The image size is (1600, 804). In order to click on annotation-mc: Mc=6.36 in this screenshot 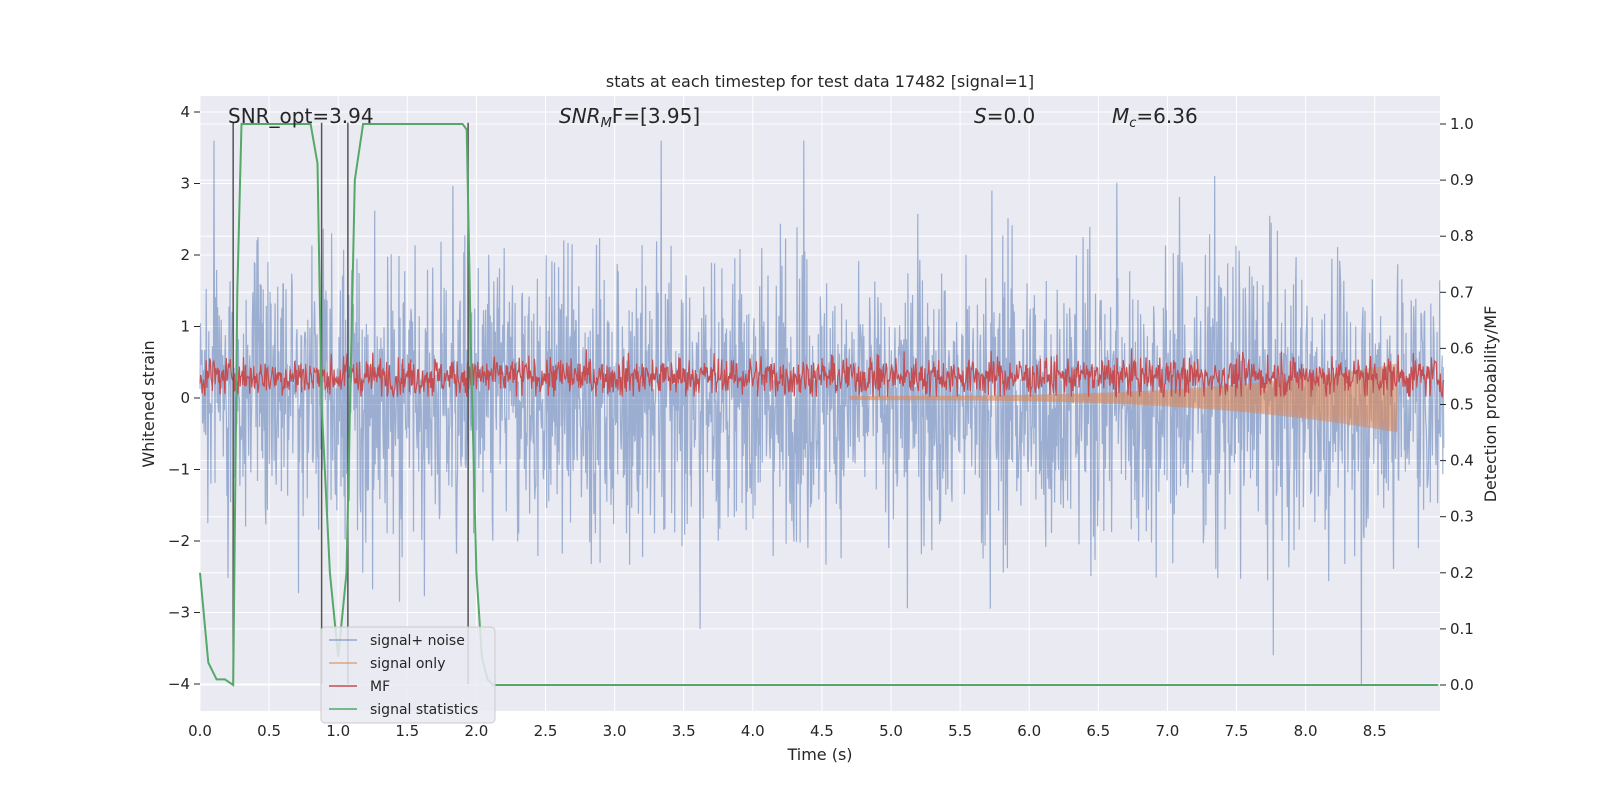, I will do `click(1155, 117)`.